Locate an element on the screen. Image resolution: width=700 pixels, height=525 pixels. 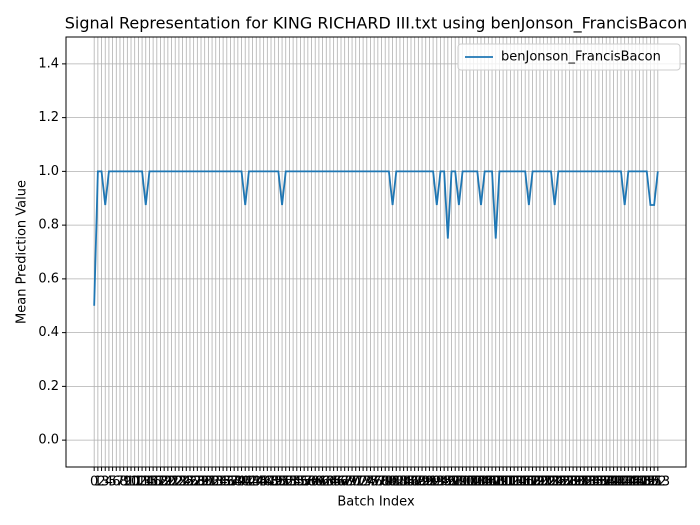
x-tick-label: 67 is located at coordinates (341, 482).